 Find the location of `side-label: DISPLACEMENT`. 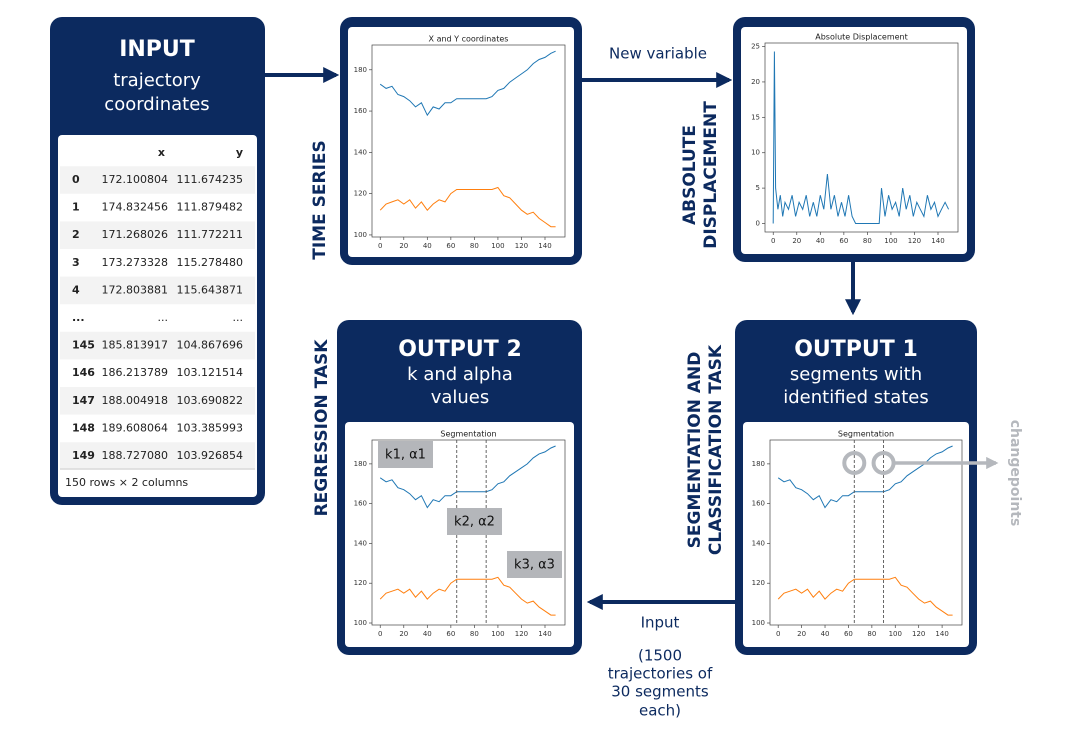

side-label: DISPLACEMENT is located at coordinates (711, 175).